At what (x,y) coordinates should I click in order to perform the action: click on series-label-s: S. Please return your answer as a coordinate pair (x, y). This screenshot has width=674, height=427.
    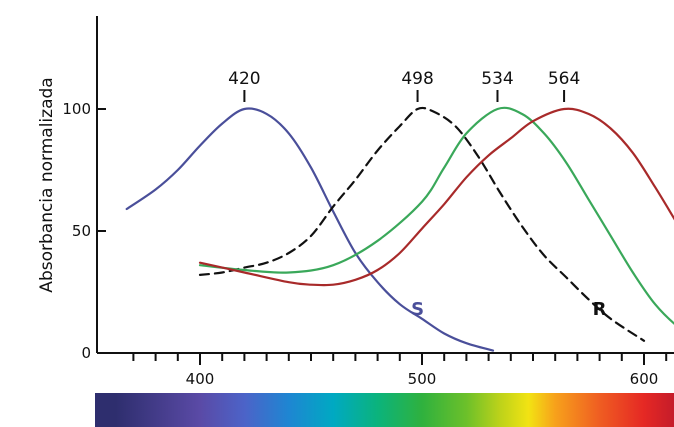
    Looking at the image, I should click on (417, 309).